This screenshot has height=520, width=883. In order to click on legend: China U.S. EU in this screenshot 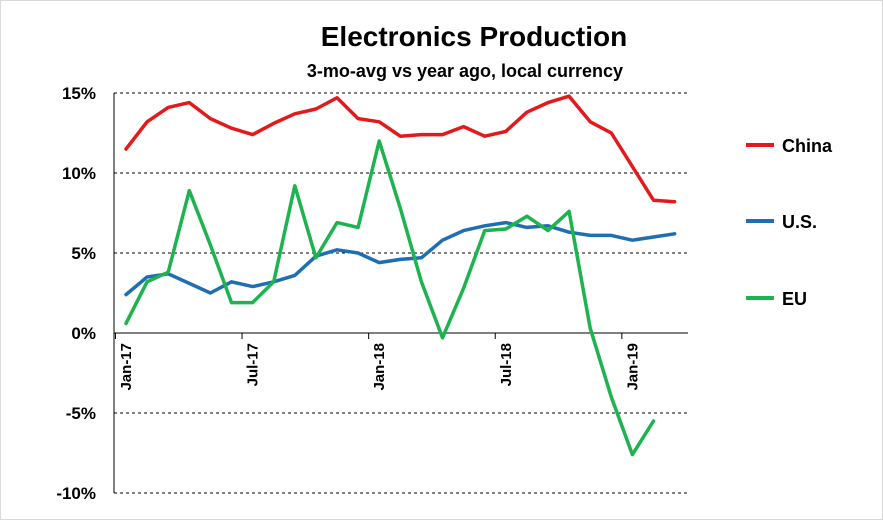, I will do `click(789, 222)`.